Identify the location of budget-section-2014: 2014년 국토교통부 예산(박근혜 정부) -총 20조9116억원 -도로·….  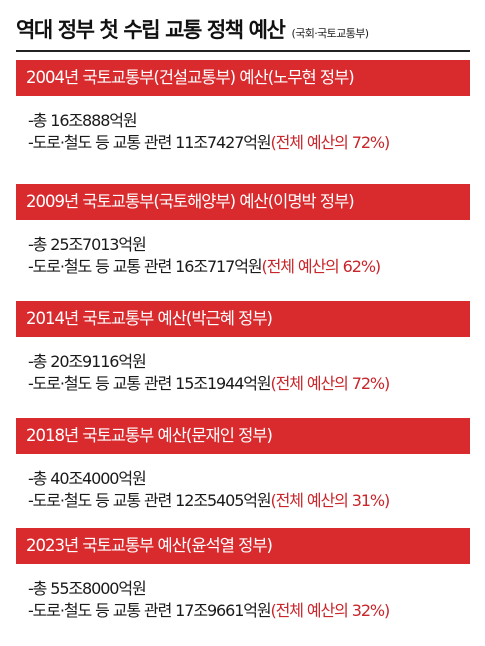
(243, 348).